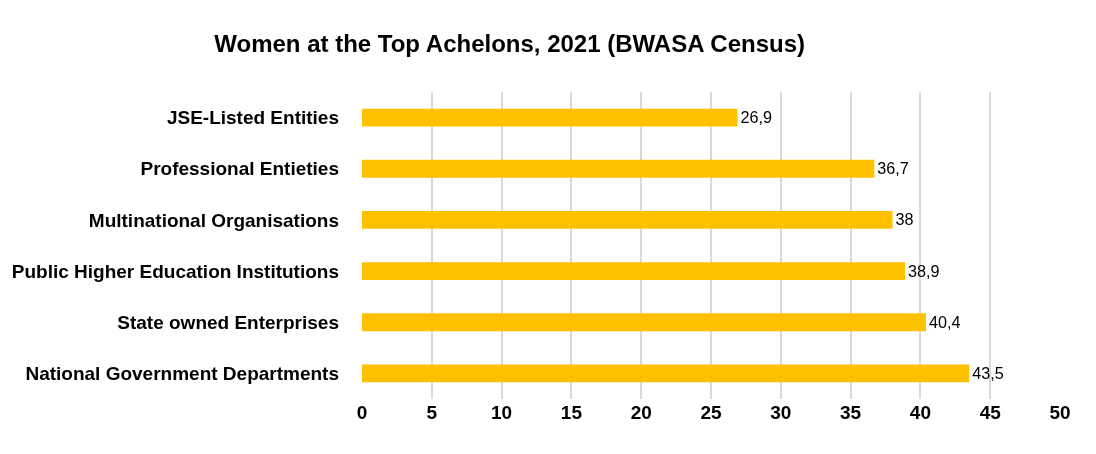  I want to click on data-label: 38,9, so click(924, 270).